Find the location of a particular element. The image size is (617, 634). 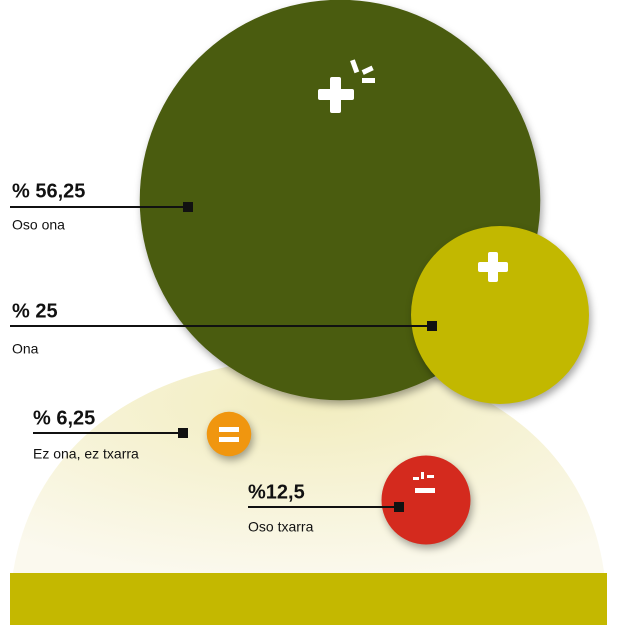

minus-icon is located at coordinates (424, 482).